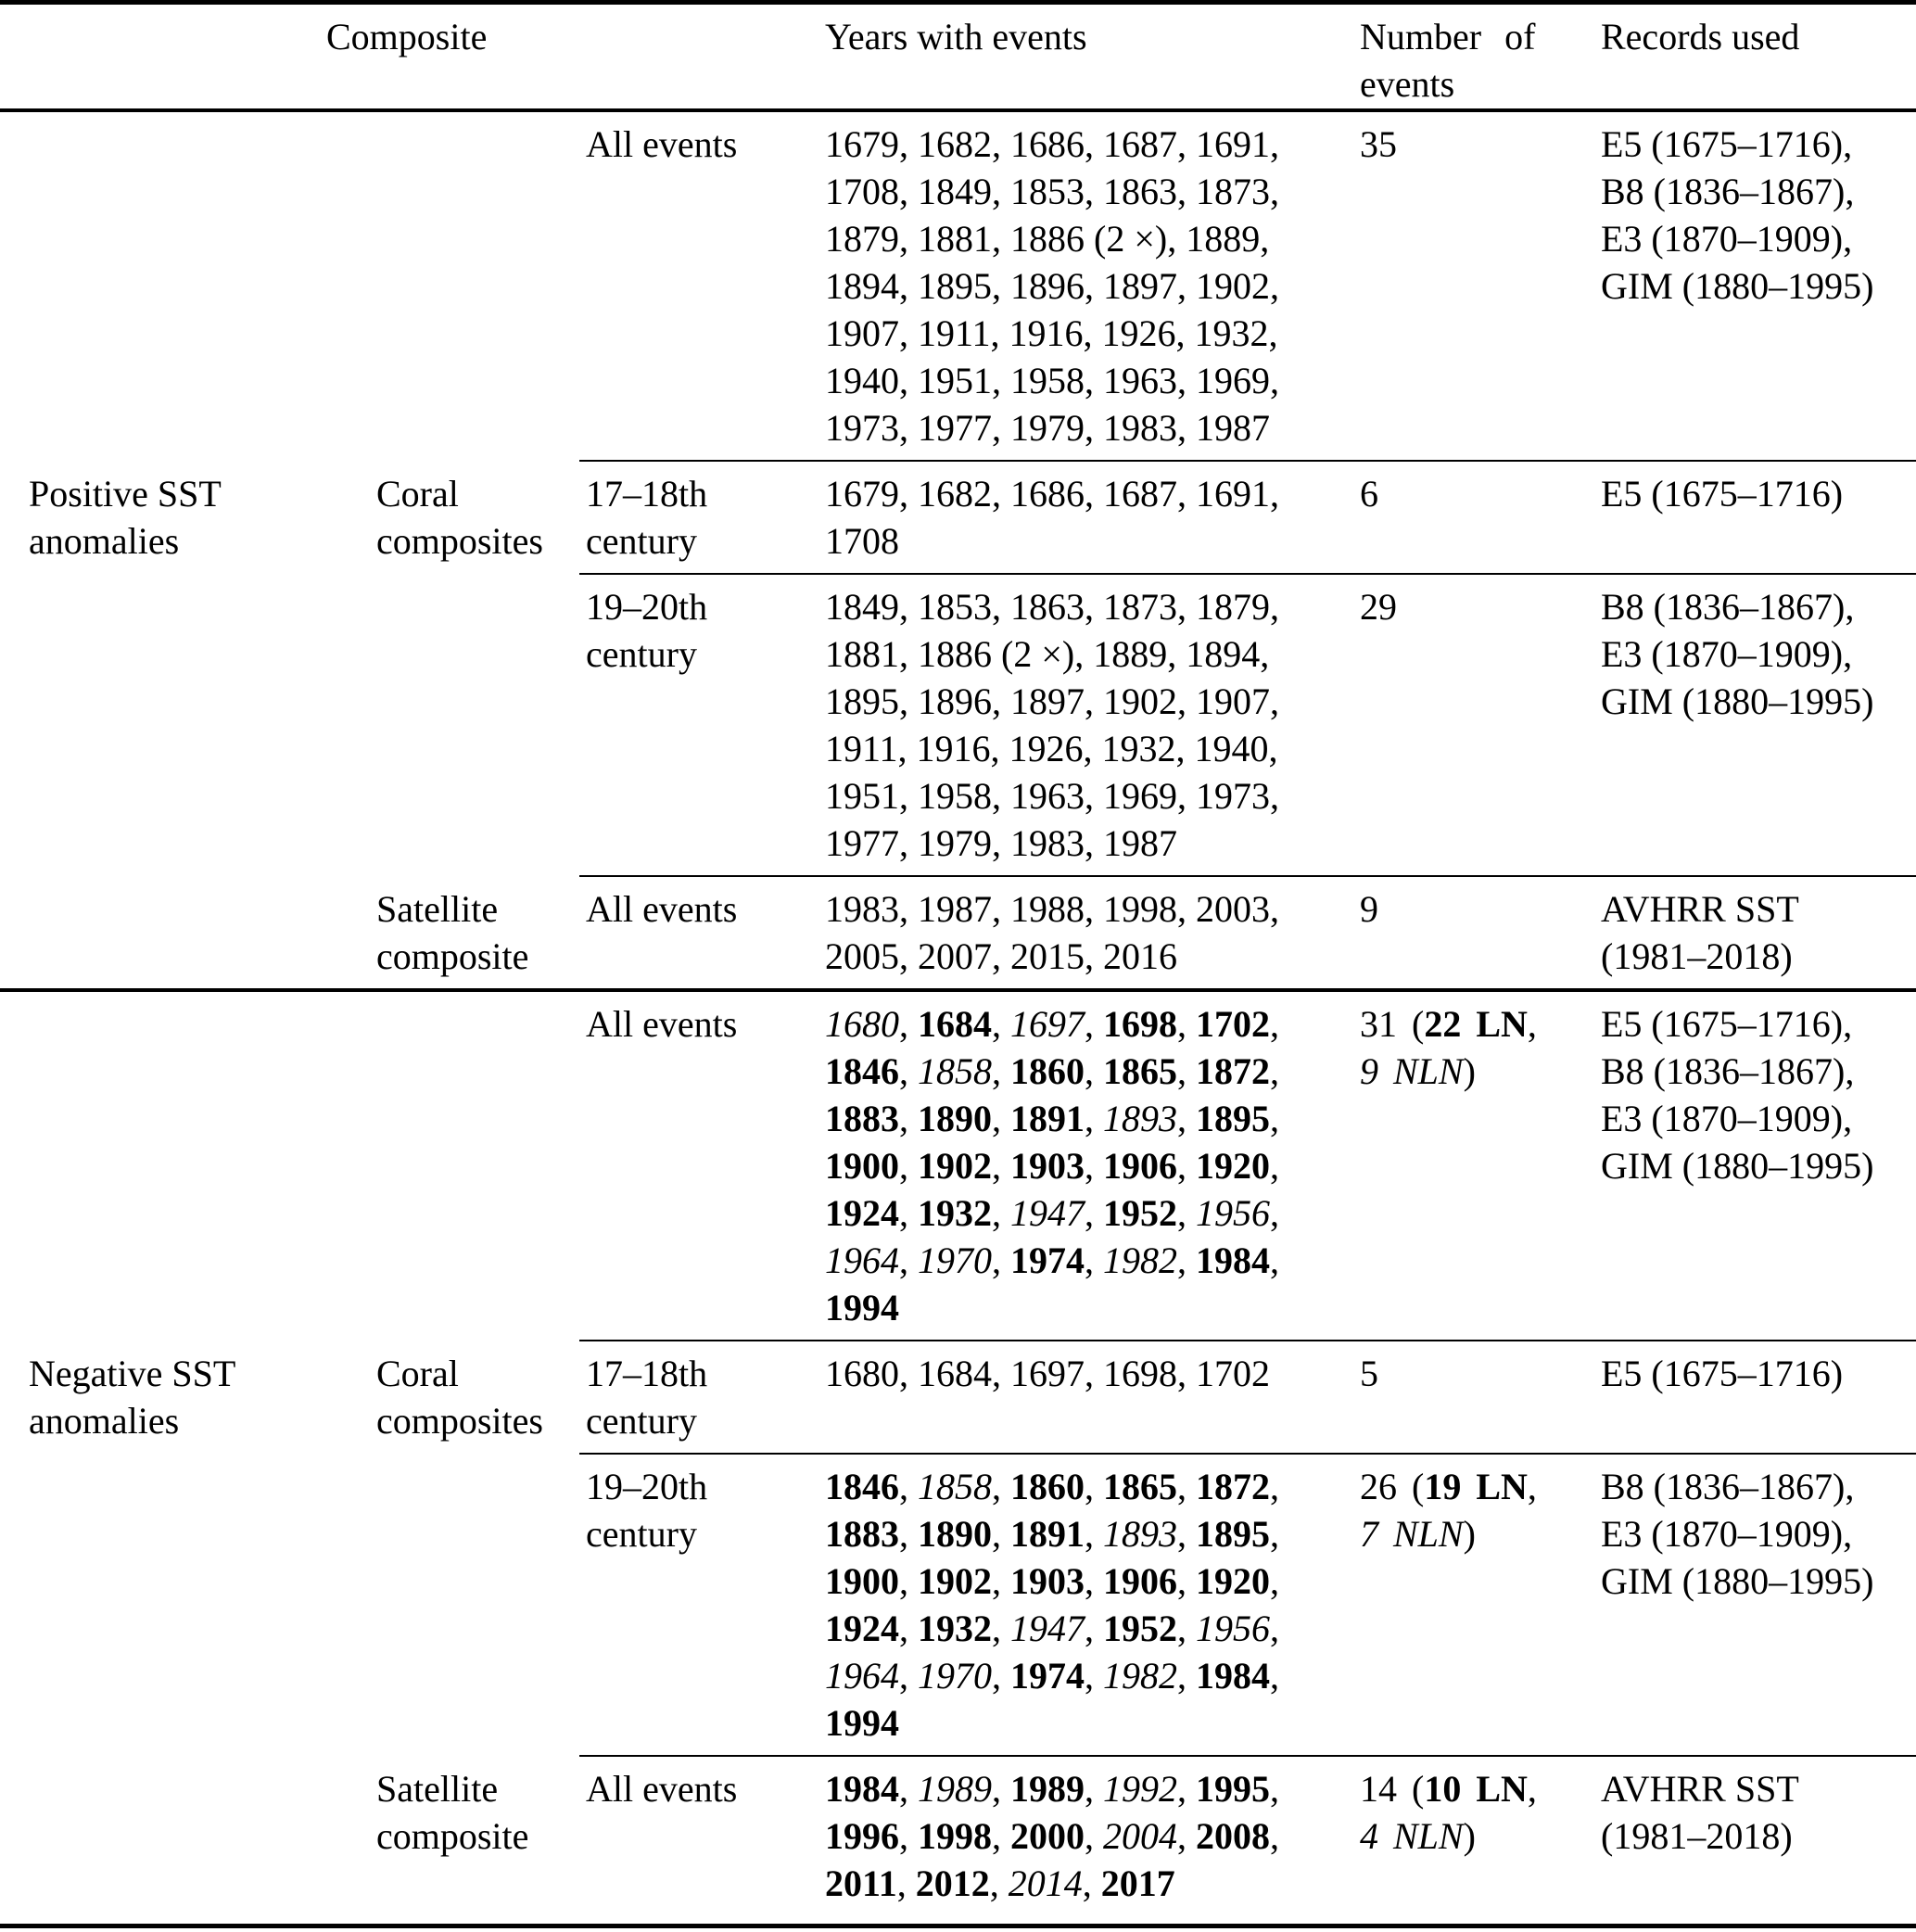 The image size is (1916, 1932). What do you see at coordinates (706, 1605) in the screenshot?
I see `subset-cell: 19–20th century` at bounding box center [706, 1605].